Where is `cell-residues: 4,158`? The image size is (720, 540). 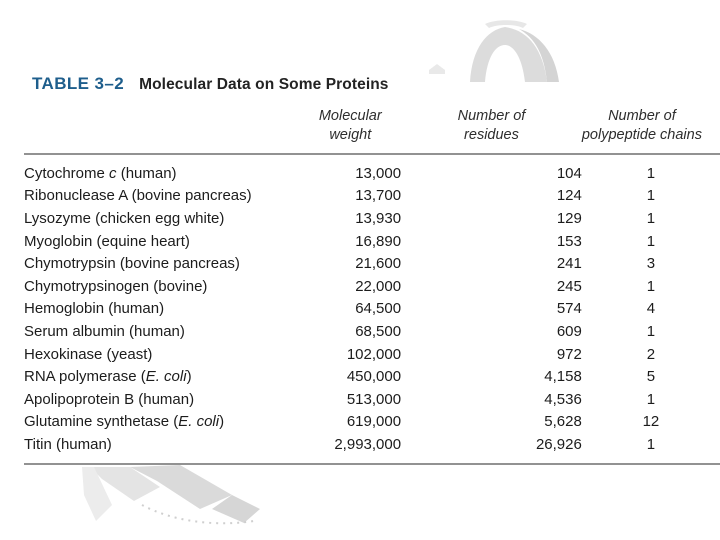 cell-residues: 4,158 is located at coordinates (563, 377).